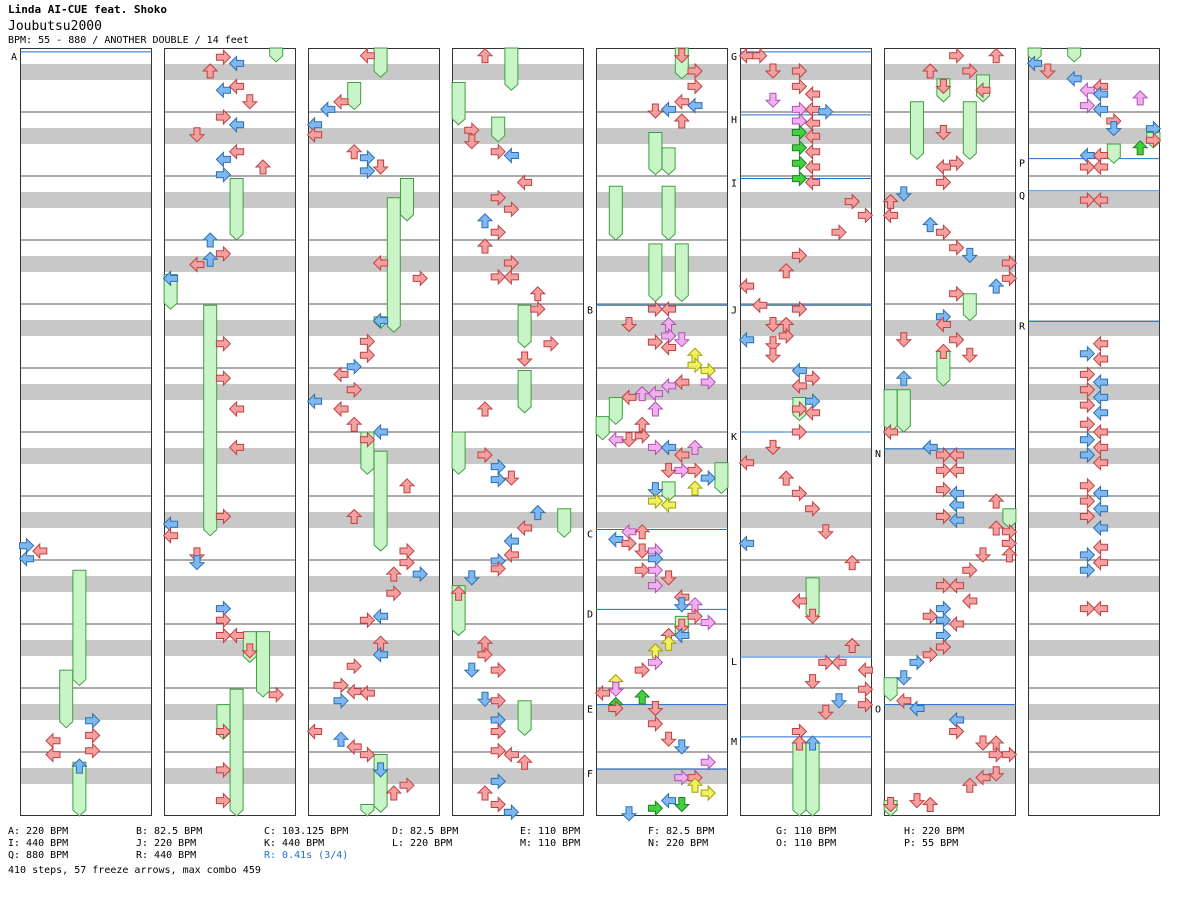  What do you see at coordinates (681, 831) in the screenshot?
I see `bpm-legend-entry: F: 82.5 BPM` at bounding box center [681, 831].